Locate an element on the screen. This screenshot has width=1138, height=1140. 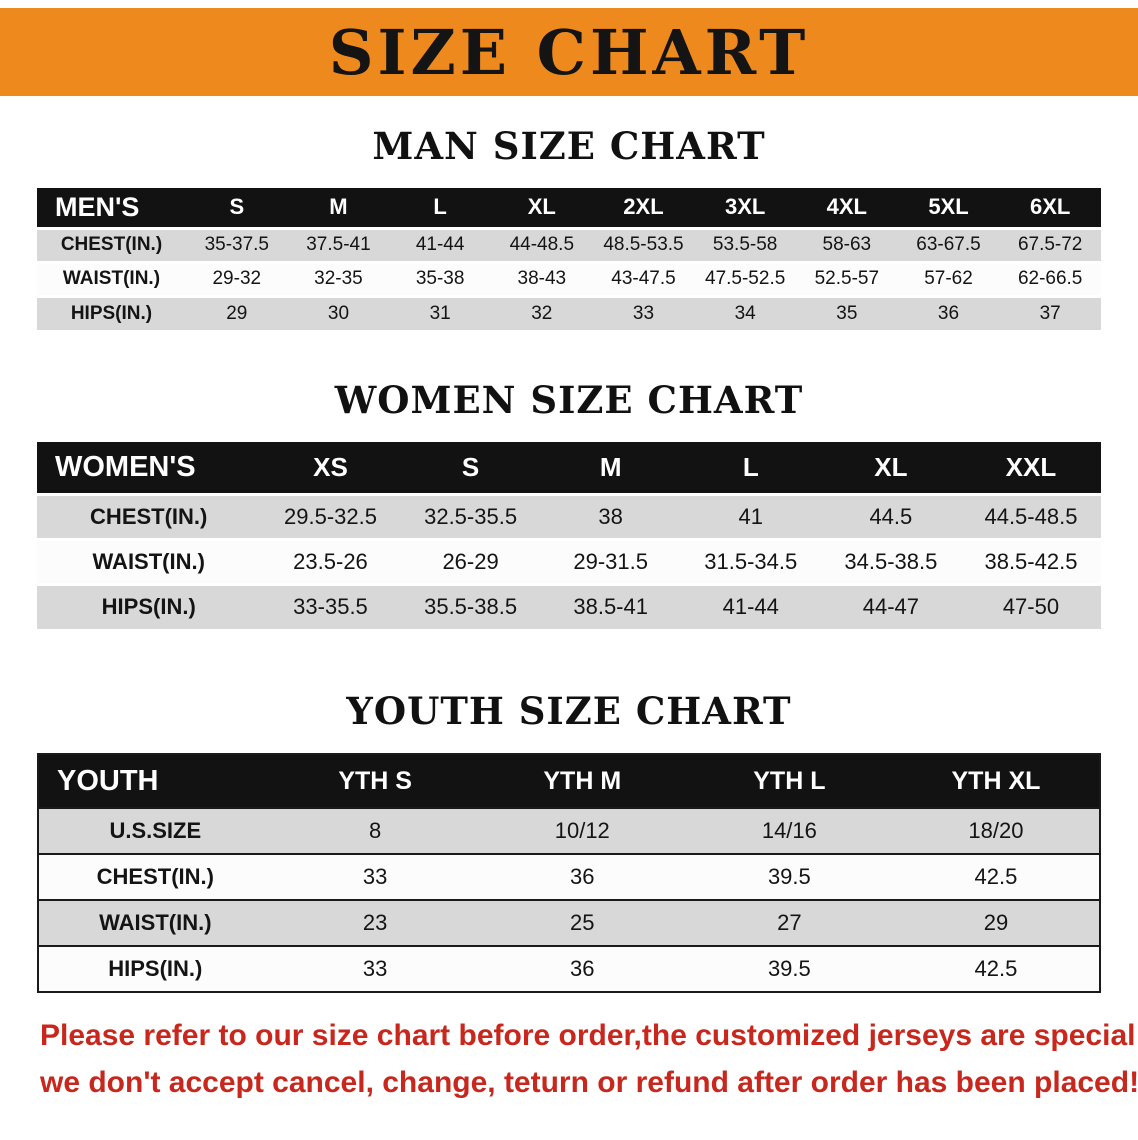
column-header-cell: 3XL is located at coordinates (745, 207).